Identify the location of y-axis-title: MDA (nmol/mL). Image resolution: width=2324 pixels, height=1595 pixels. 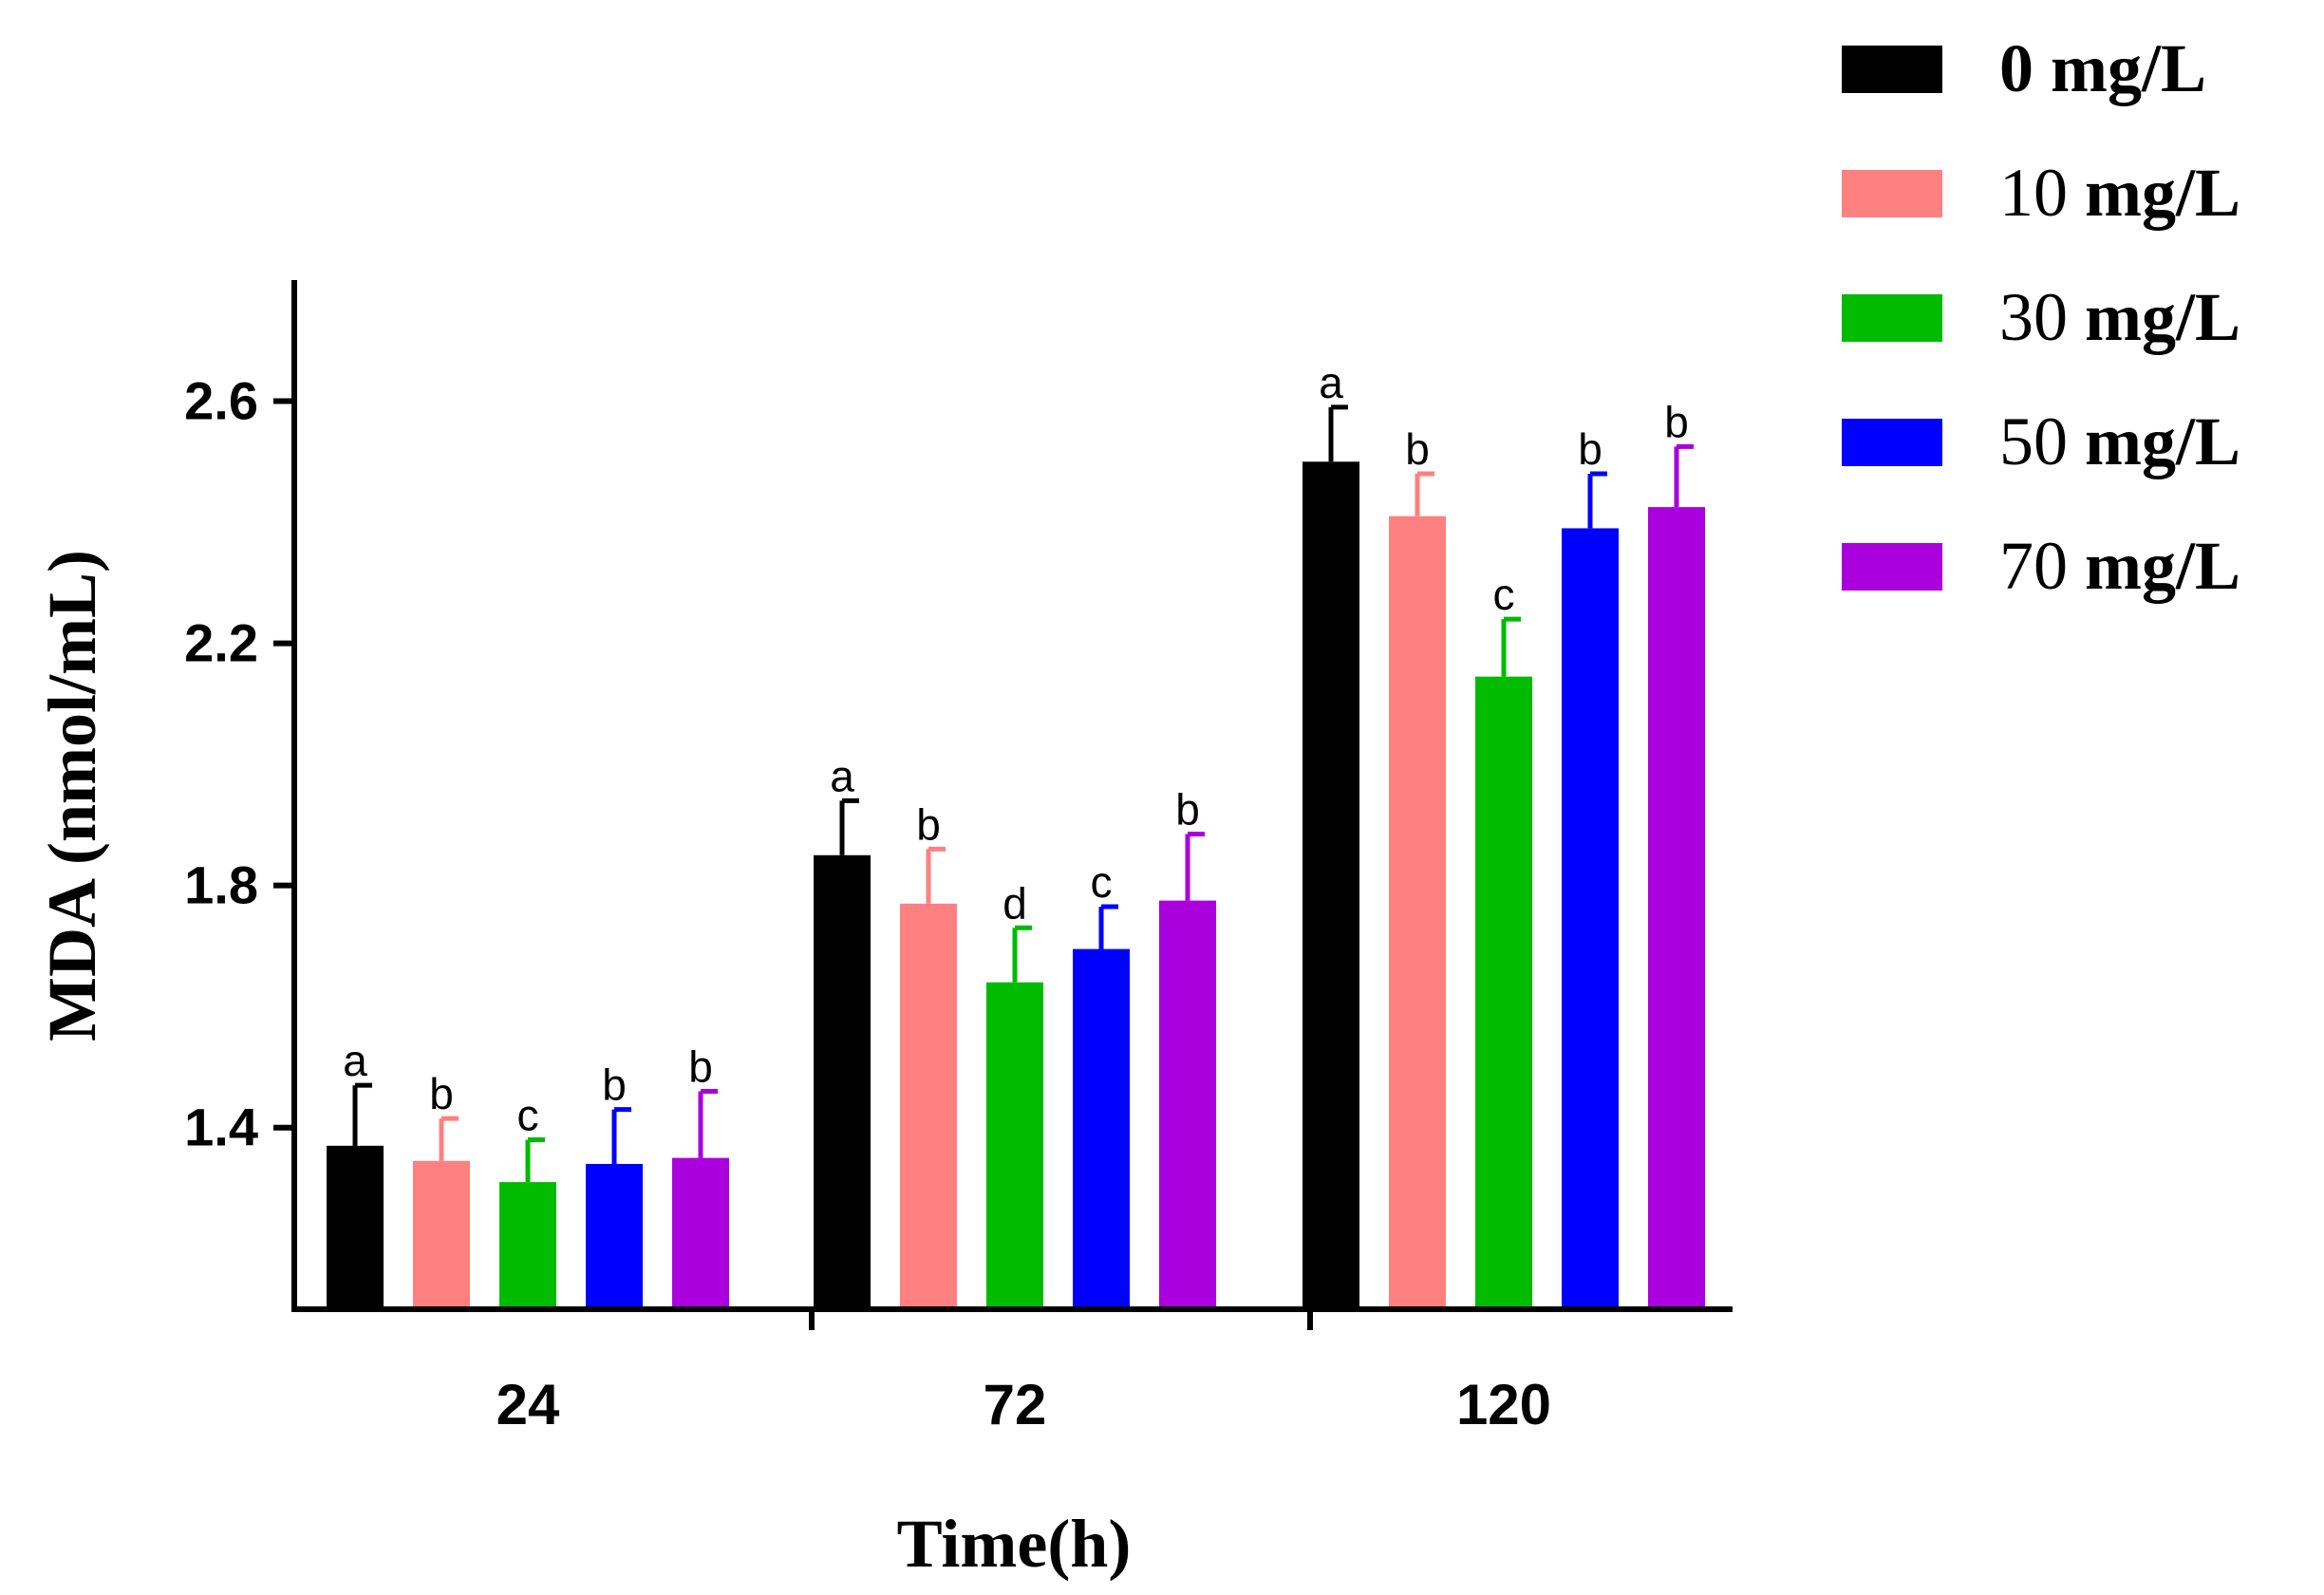
(72, 795).